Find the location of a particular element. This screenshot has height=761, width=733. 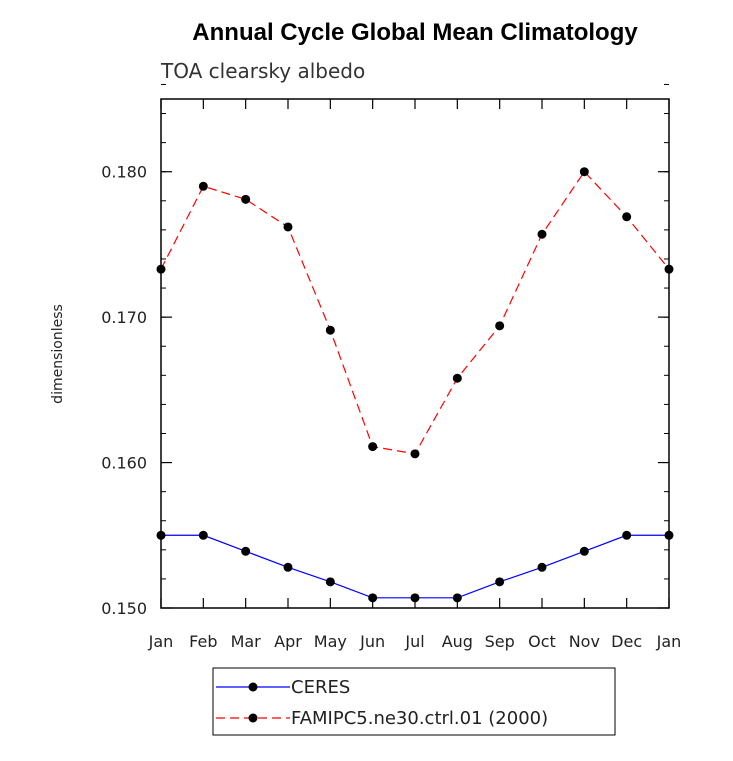

x-tick-label: Jun is located at coordinates (372, 641).